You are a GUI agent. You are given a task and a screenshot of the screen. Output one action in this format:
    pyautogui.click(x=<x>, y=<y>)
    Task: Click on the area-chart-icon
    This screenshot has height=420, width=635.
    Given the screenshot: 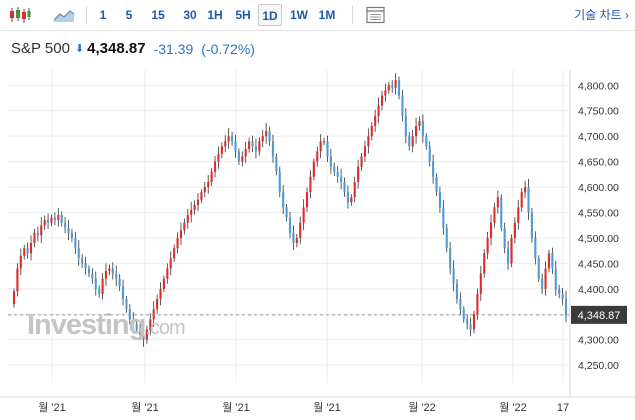 What is the action you would take?
    pyautogui.click(x=64, y=15)
    